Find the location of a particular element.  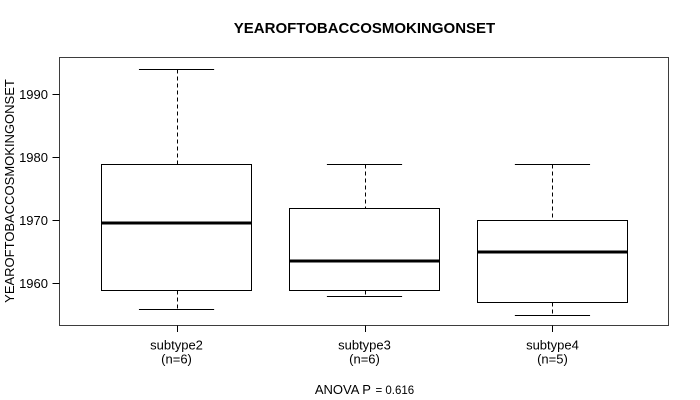

anova-annotation: ANOVA P = 0.616 is located at coordinates (364, 390).